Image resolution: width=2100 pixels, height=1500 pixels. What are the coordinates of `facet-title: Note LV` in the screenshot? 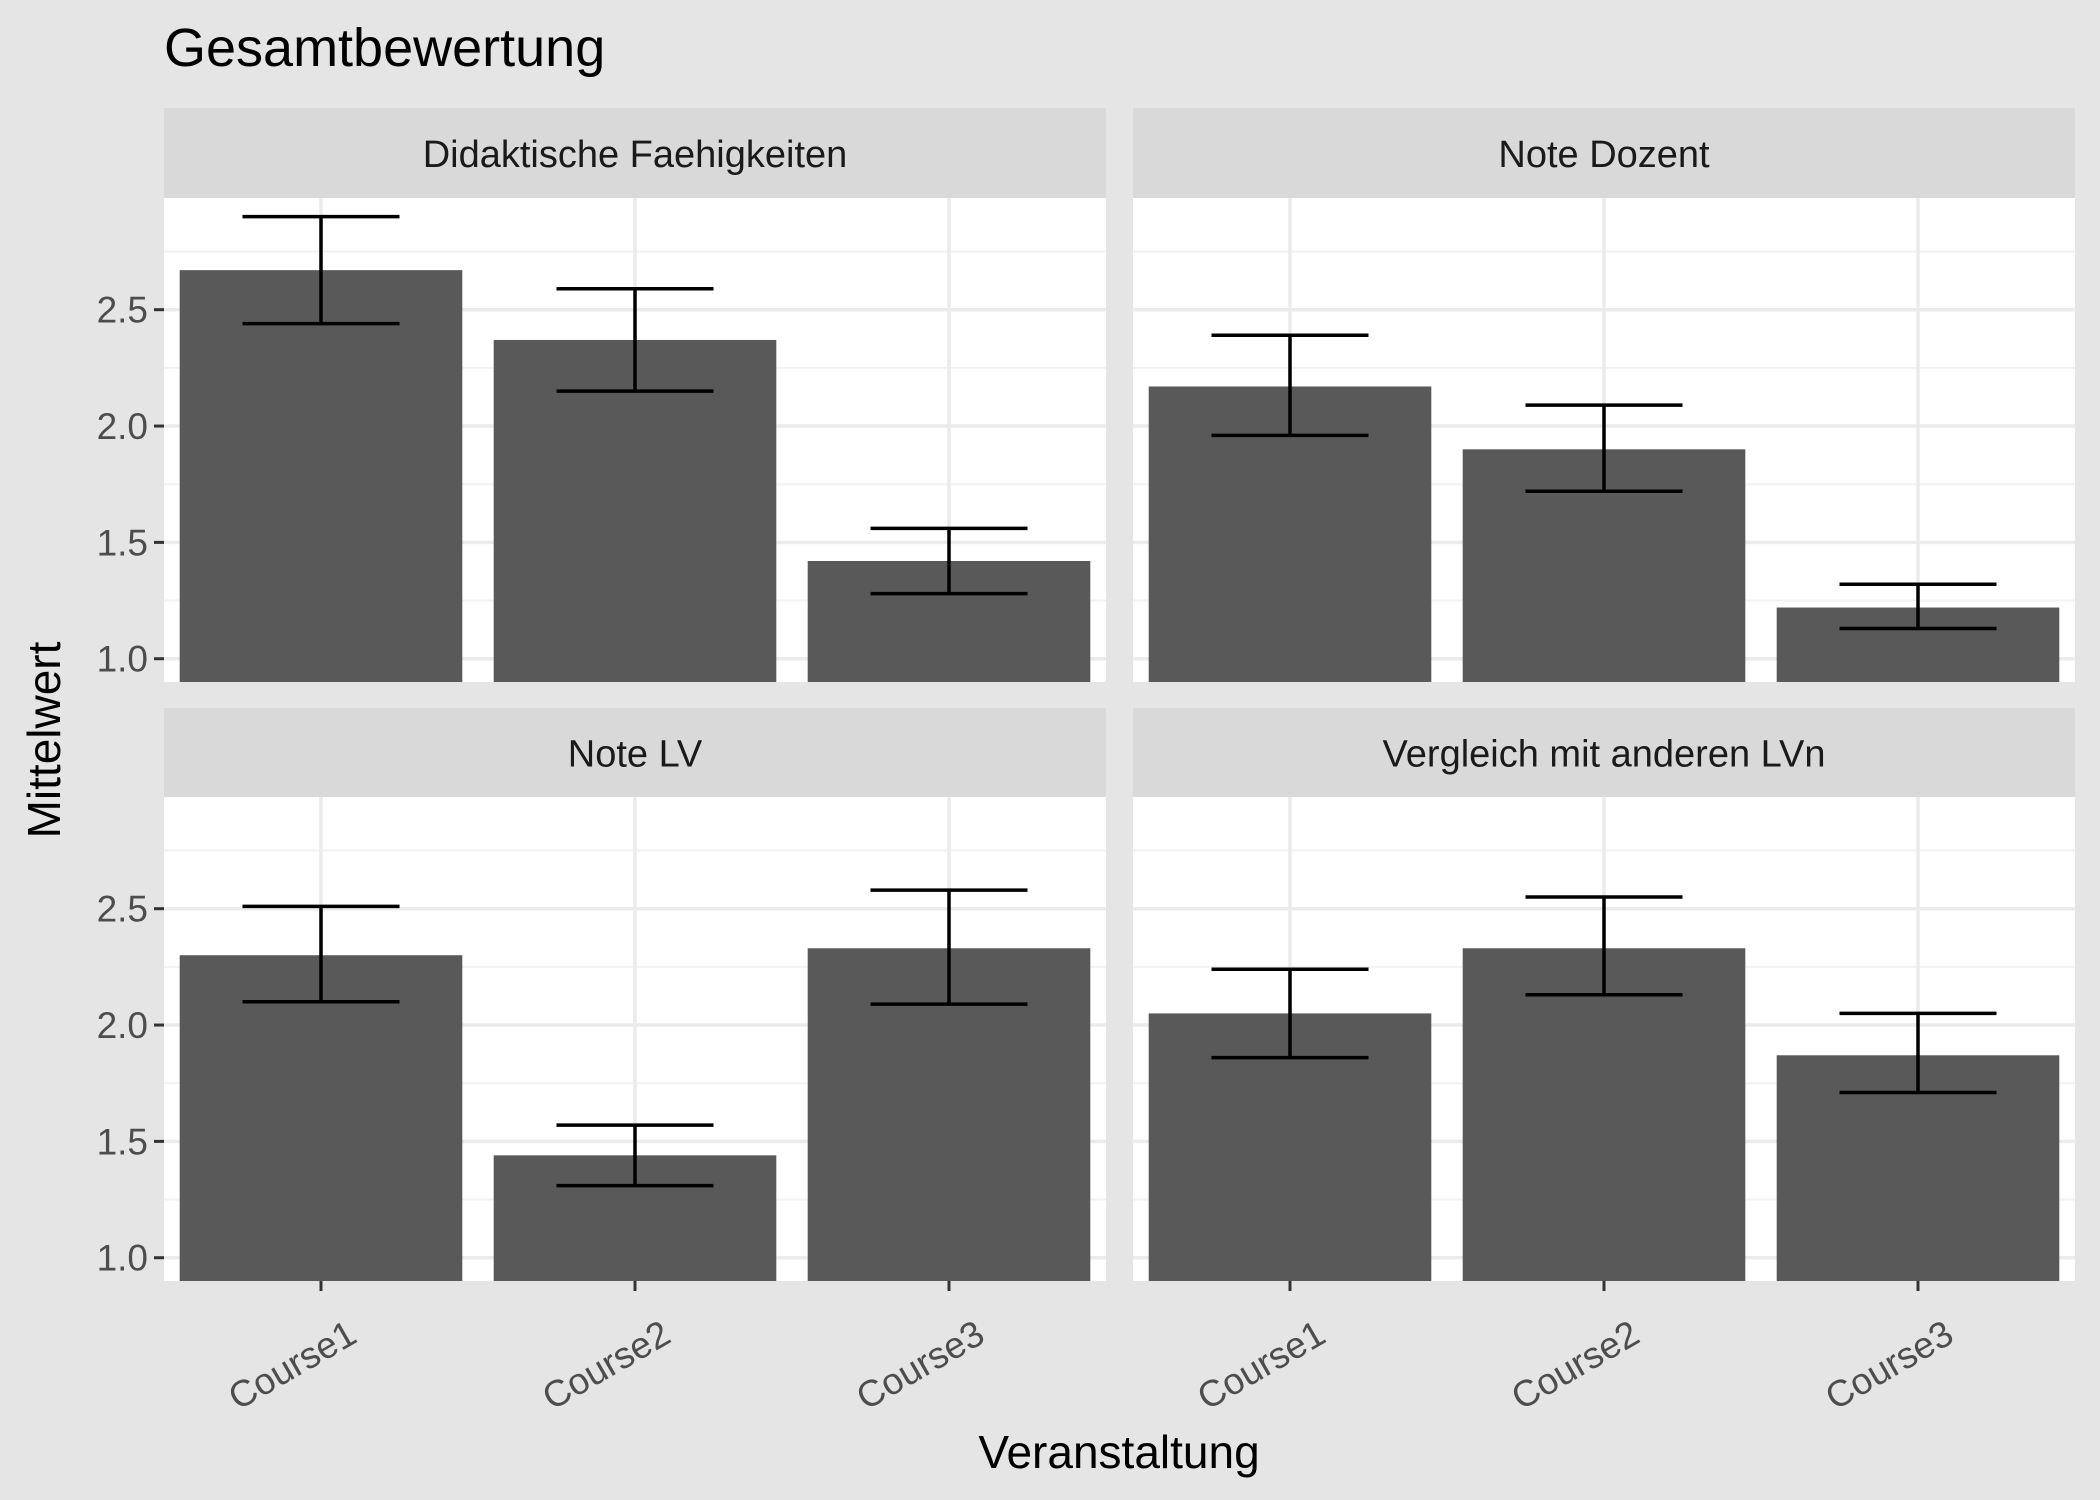 It's located at (635, 755).